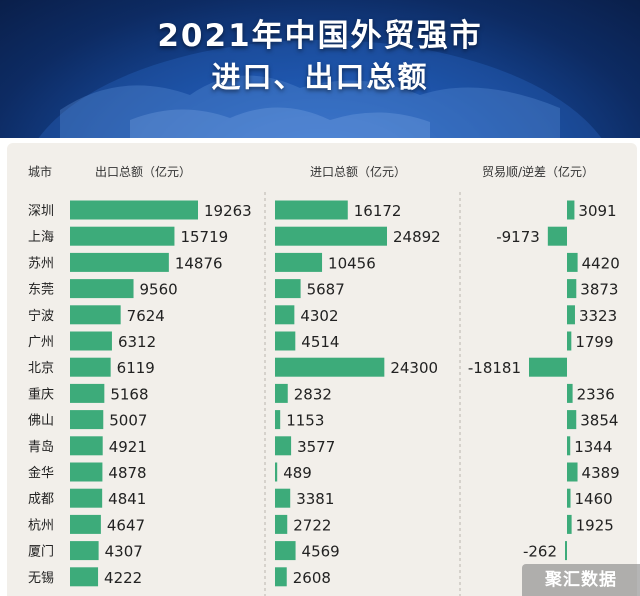  Describe the element at coordinates (41, 473) in the screenshot. I see `city-label: 金华` at that location.